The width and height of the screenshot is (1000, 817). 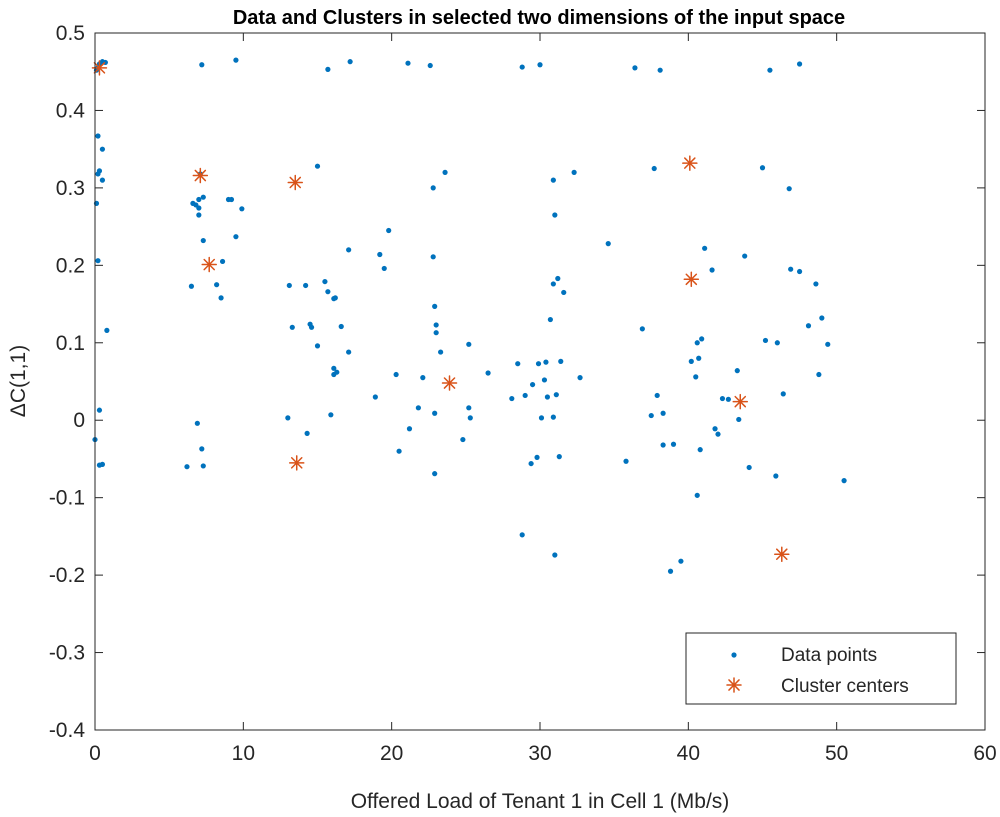 What do you see at coordinates (95, 753) in the screenshot?
I see `x-tick-label: 0` at bounding box center [95, 753].